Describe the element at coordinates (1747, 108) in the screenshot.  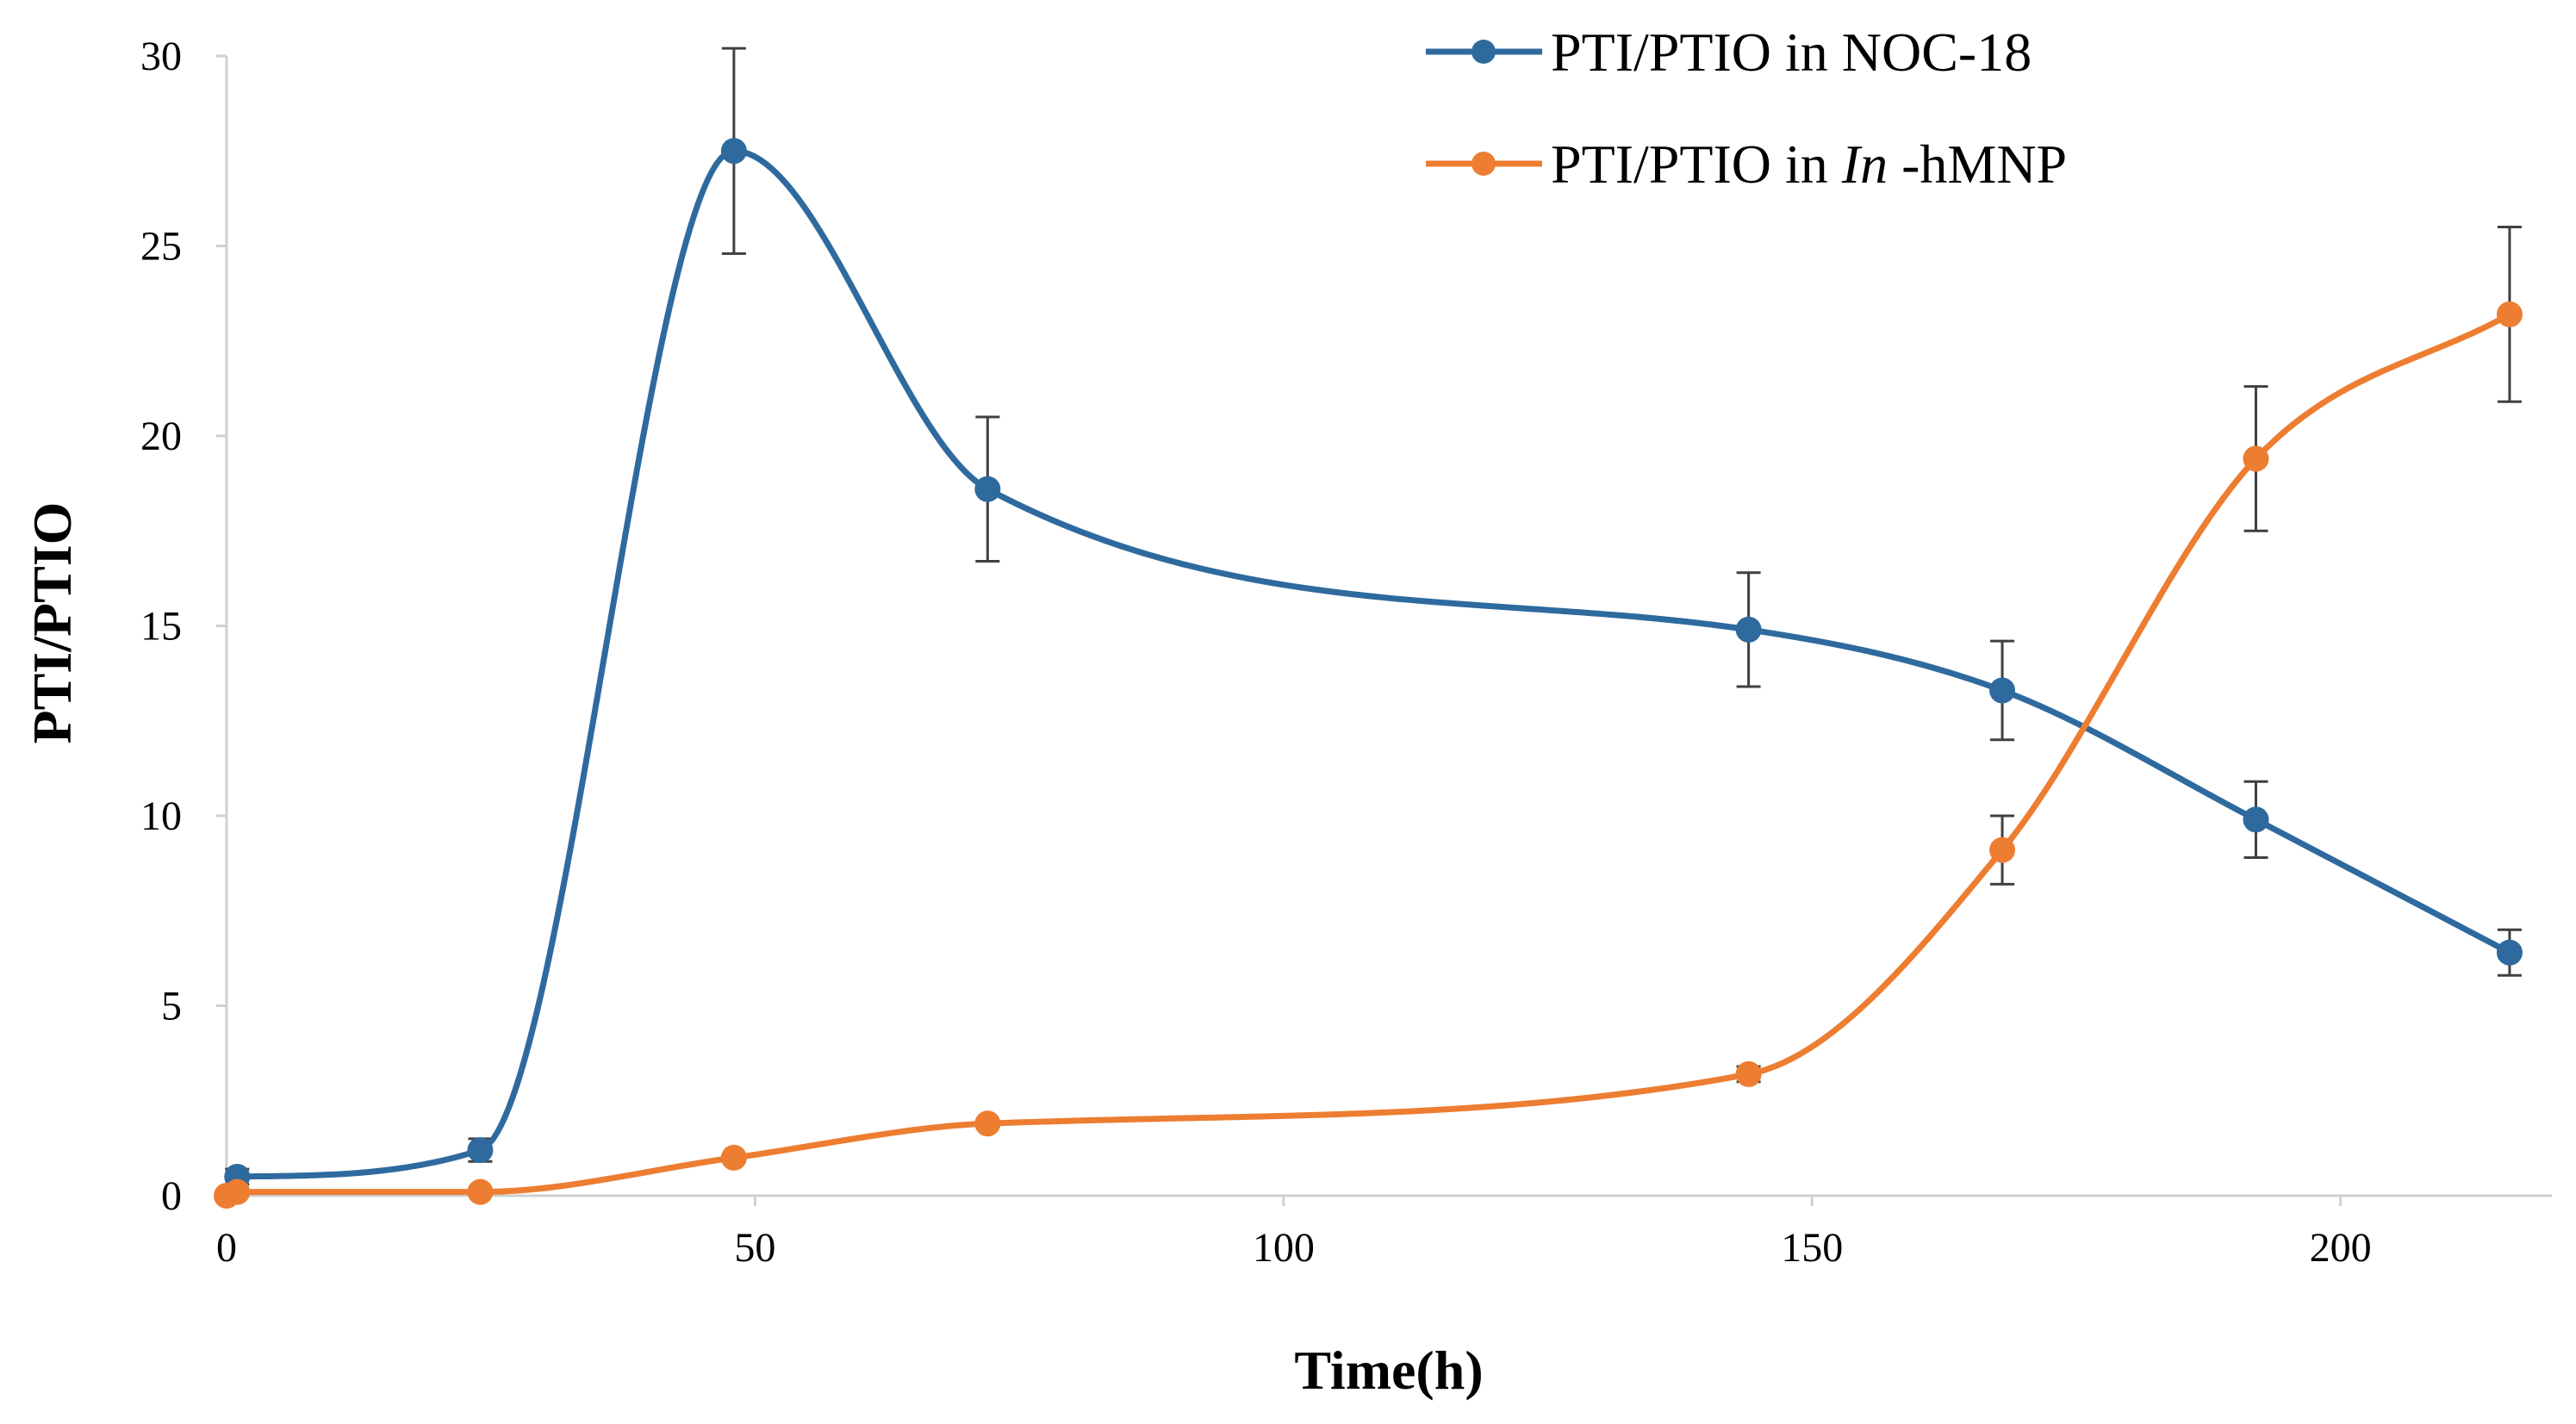
I see `legend: PTI/PTIO in NOC-18 PTI/PTIO in In -hMNP` at that location.